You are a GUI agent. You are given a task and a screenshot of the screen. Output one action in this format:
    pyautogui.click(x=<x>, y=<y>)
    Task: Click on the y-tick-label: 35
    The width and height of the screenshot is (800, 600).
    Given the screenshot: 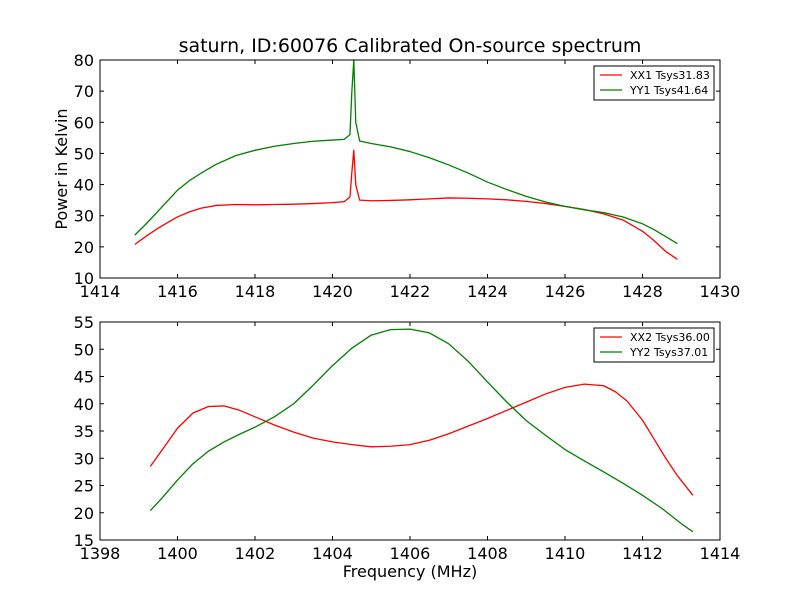 What is the action you would take?
    pyautogui.click(x=84, y=431)
    